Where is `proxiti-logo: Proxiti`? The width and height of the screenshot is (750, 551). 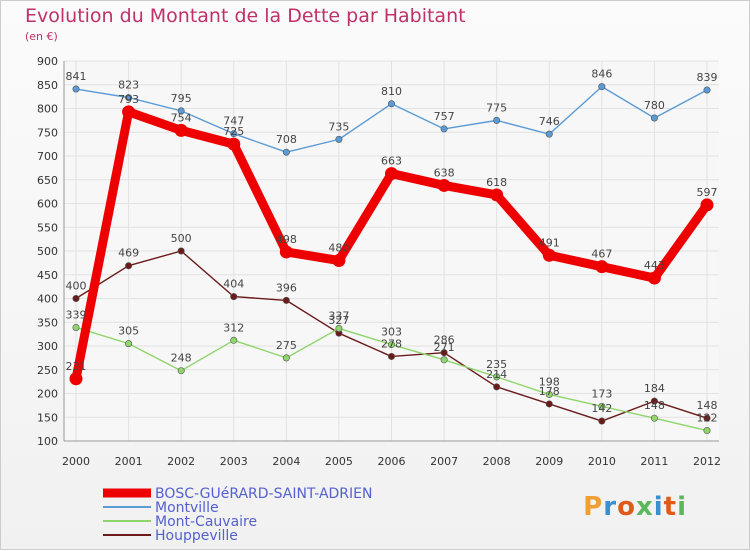 proxiti-logo: Proxiti is located at coordinates (635, 507).